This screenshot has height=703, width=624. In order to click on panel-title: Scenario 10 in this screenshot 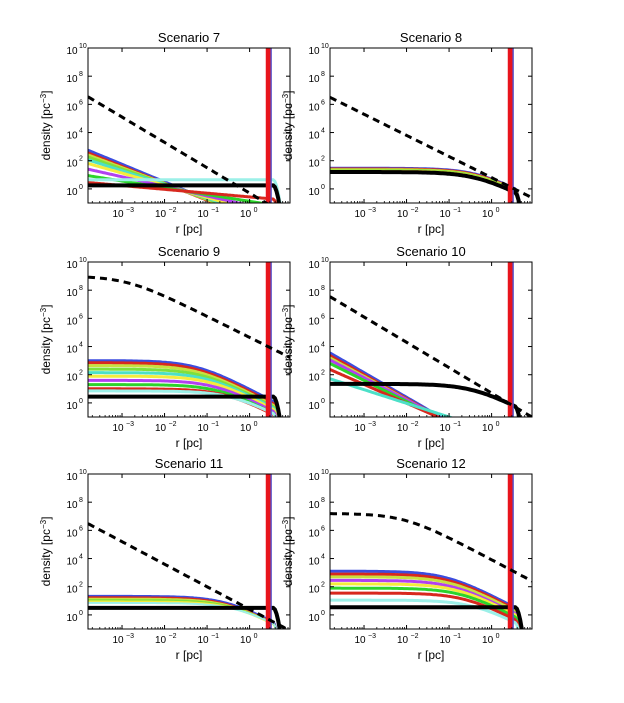, I will do `click(430, 251)`.